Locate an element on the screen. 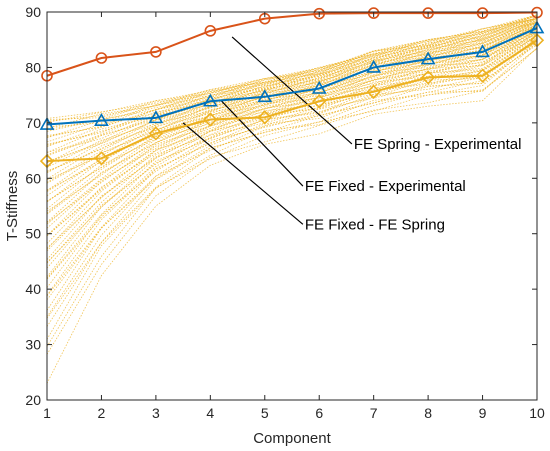  y-tick-label: 20 is located at coordinates (33, 400).